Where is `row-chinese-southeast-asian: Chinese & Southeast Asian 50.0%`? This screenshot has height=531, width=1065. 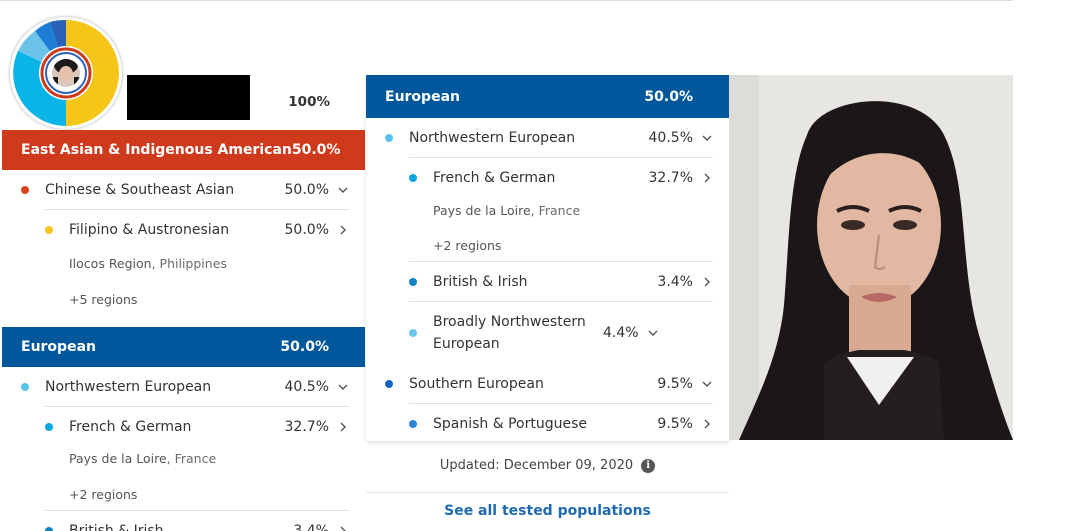
row-chinese-southeast-asian: Chinese & Southeast Asian 50.0% is located at coordinates (183, 190).